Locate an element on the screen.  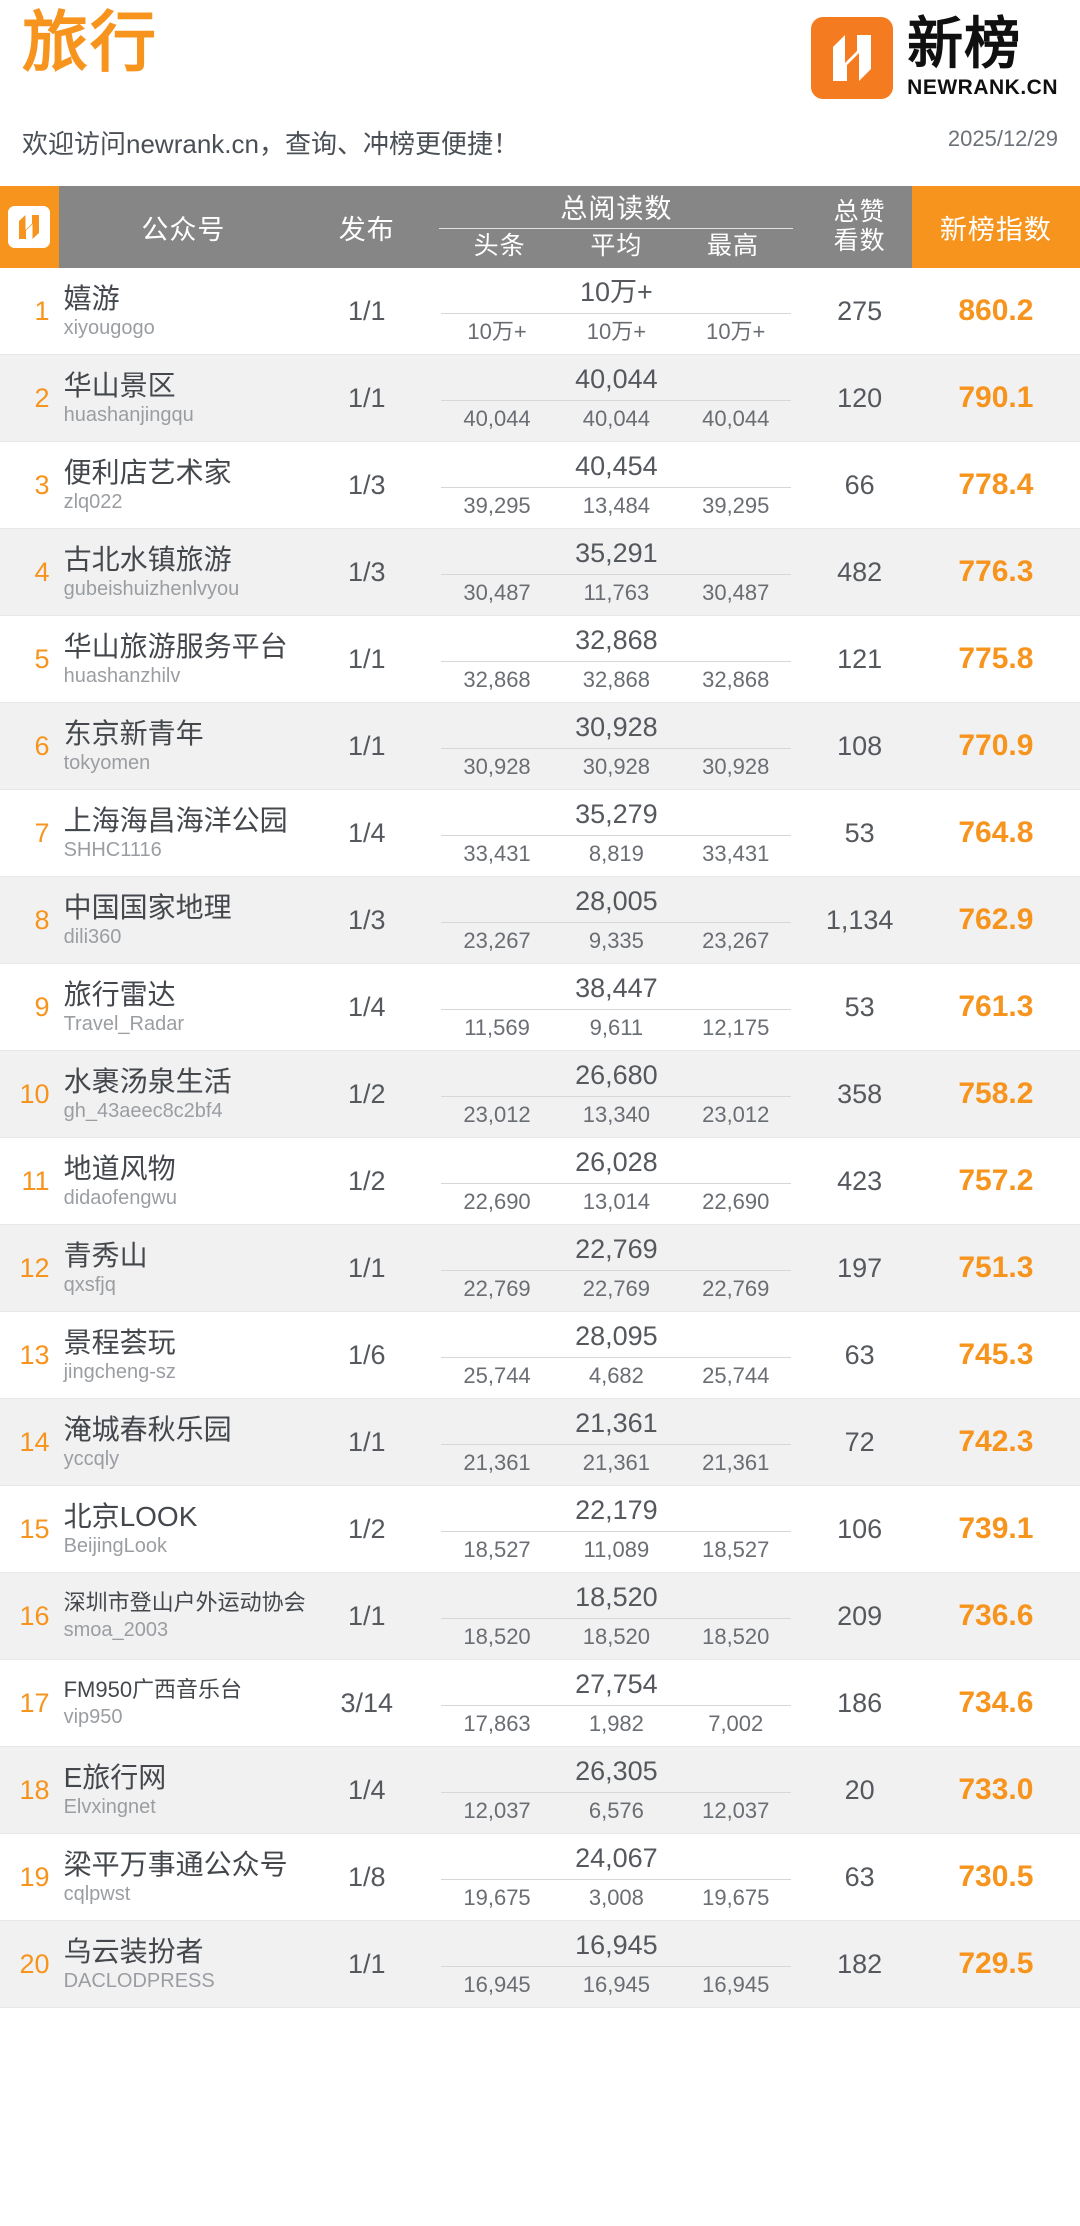
account-id: Elvxingnet is located at coordinates (109, 1807).